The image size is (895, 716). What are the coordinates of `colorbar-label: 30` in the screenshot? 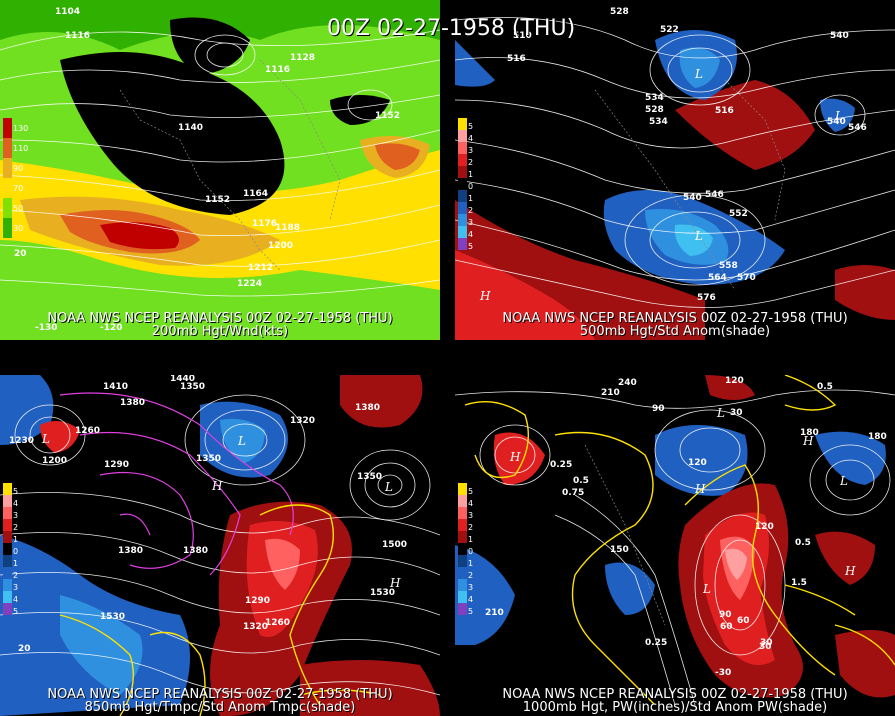 It's located at (18, 228).